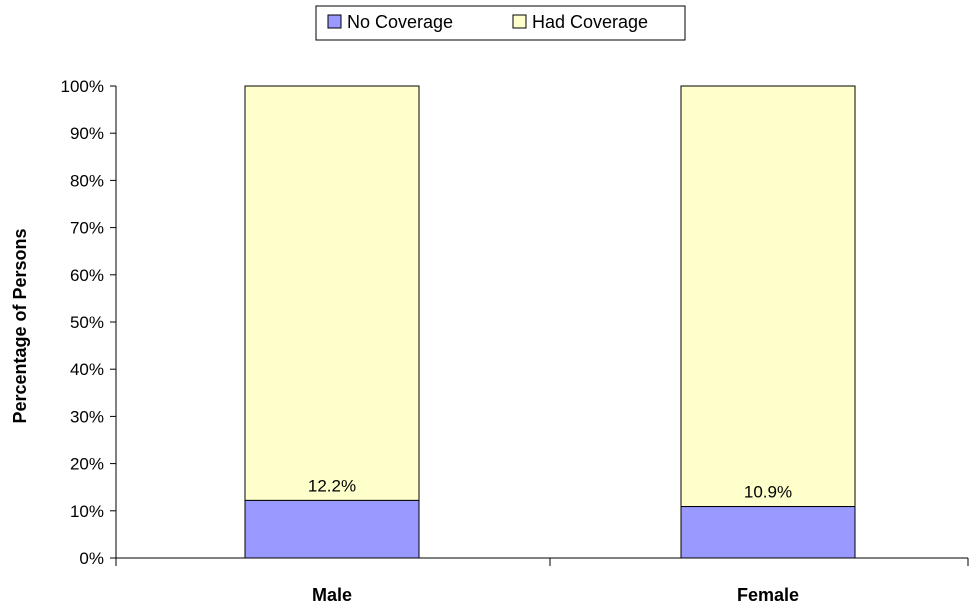 The height and width of the screenshot is (610, 975). What do you see at coordinates (768, 532) in the screenshot?
I see `bar-female-no-coverage` at bounding box center [768, 532].